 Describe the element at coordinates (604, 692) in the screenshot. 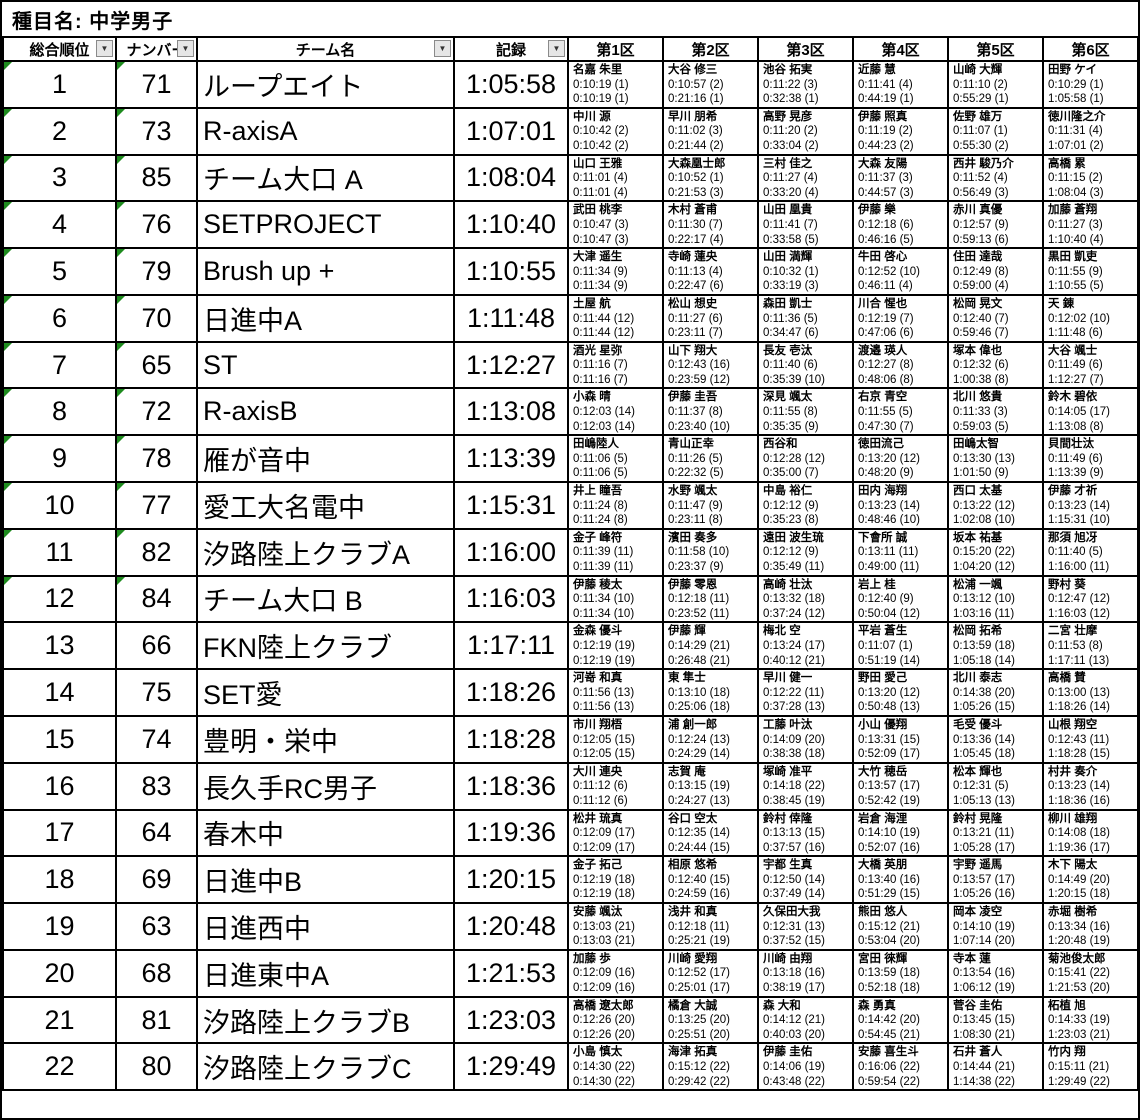

I see `leg-time: 0:11:56 (13)` at that location.